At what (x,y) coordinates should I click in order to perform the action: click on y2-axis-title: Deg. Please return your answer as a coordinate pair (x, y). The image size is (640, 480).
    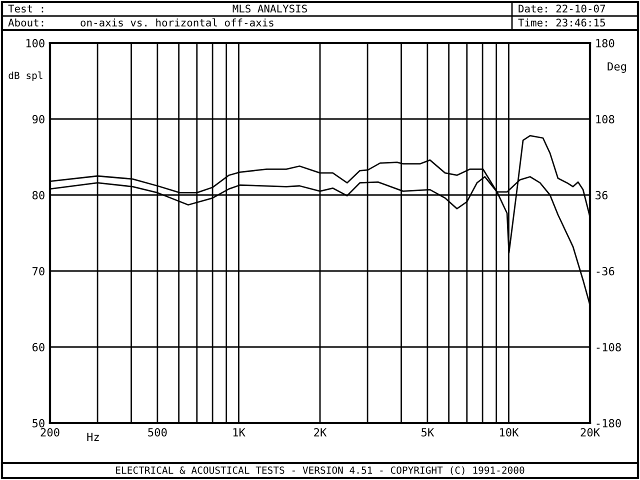
    Looking at the image, I should click on (617, 67).